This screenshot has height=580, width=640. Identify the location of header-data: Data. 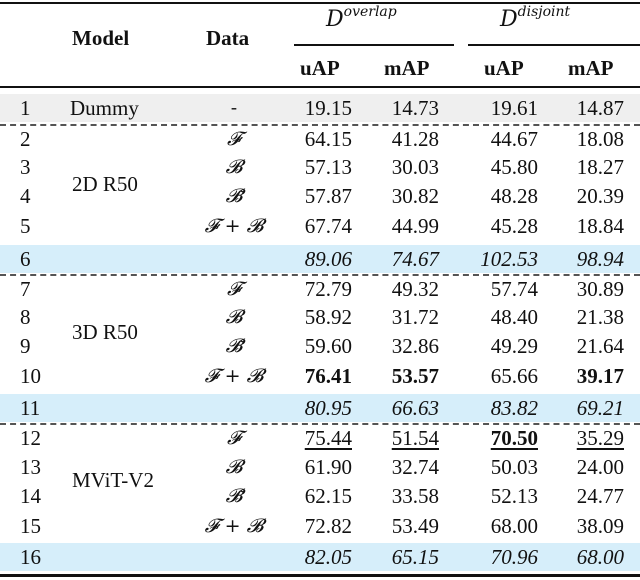
(228, 38).